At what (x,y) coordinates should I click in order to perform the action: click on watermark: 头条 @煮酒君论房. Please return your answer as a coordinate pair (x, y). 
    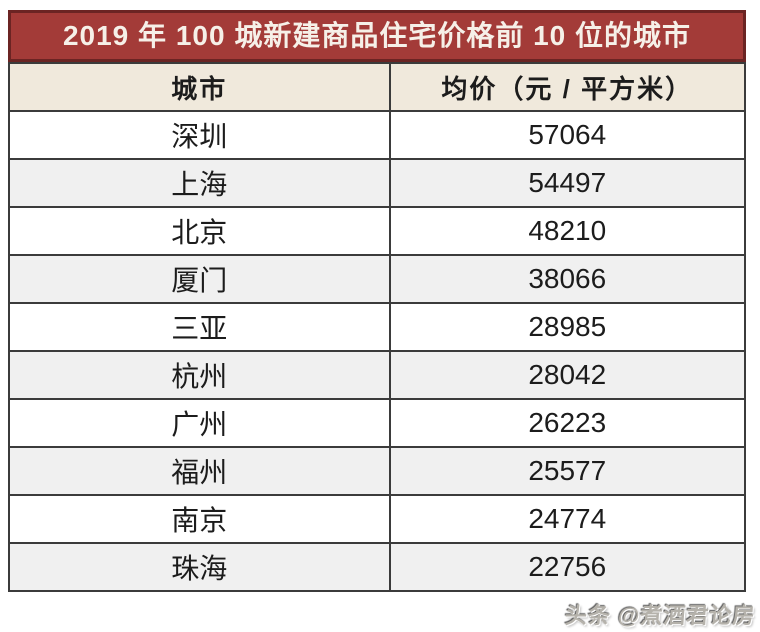
    Looking at the image, I should click on (660, 615).